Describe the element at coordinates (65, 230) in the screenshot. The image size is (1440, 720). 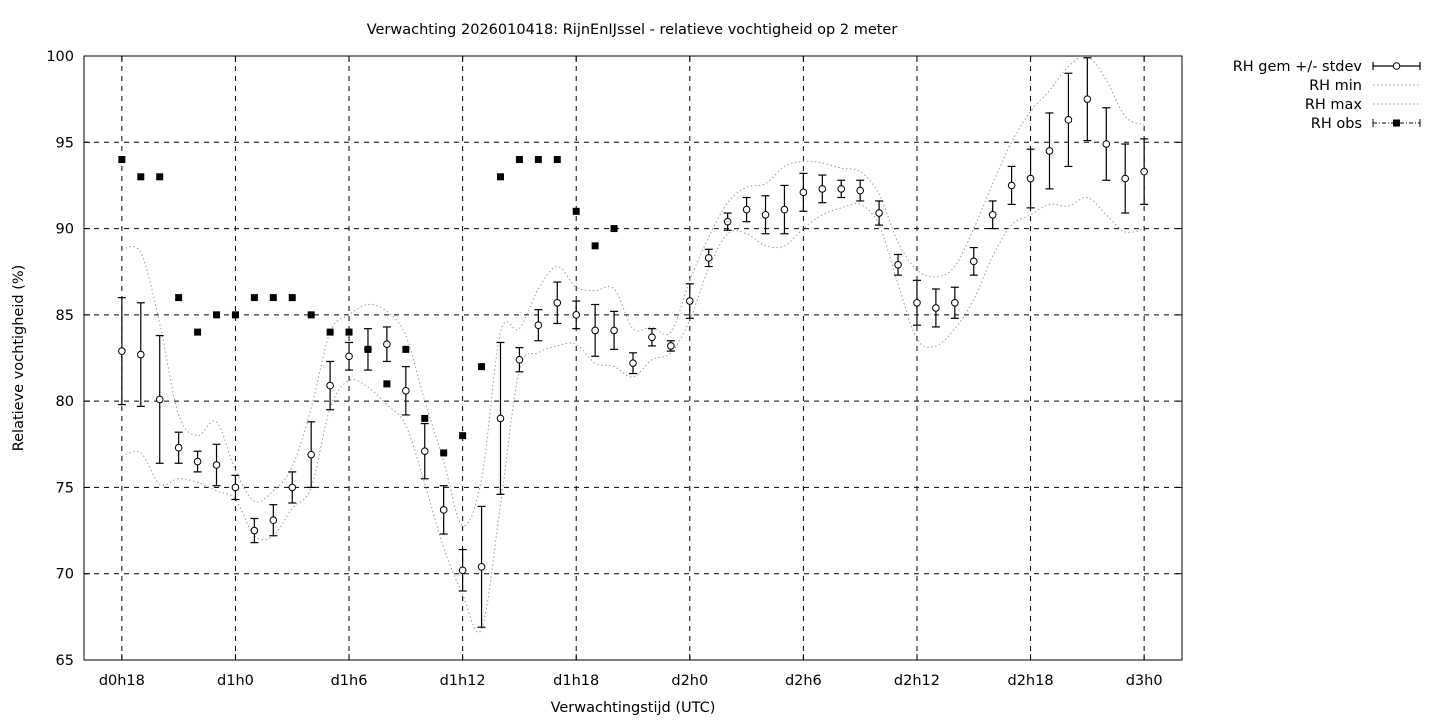
I see `y-tick-label: 90` at that location.